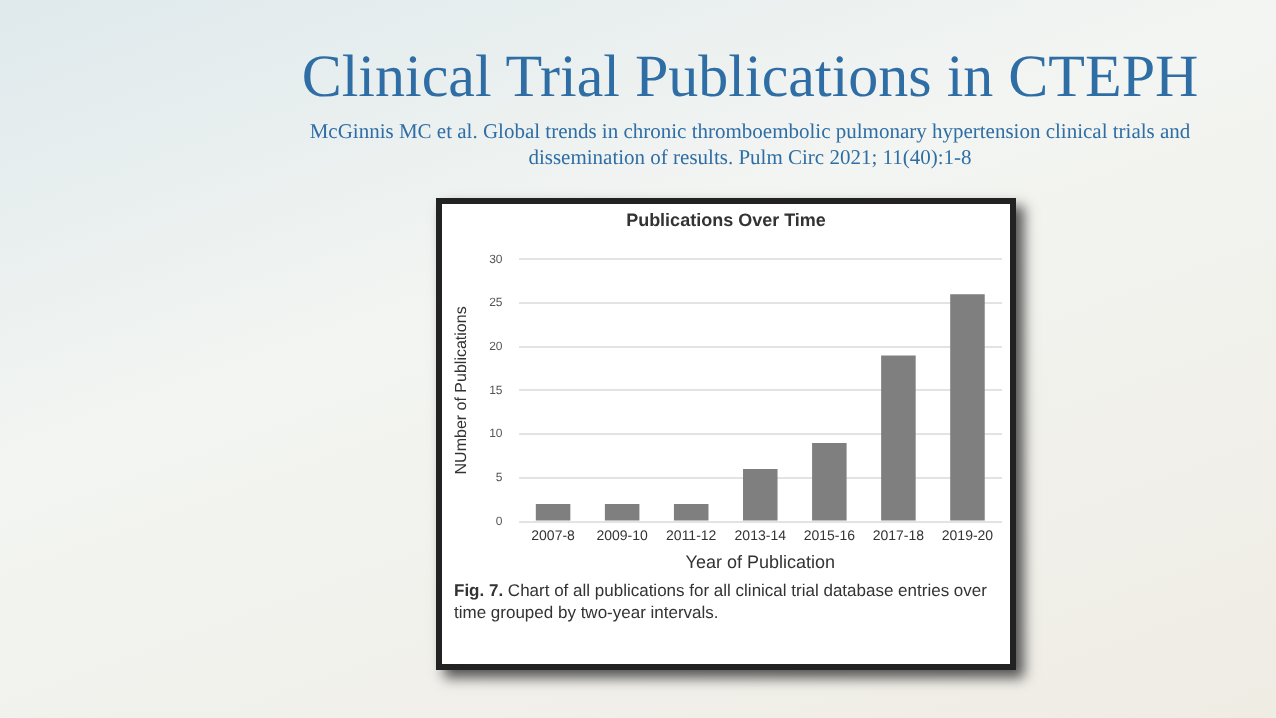 This screenshot has height=718, width=1276. What do you see at coordinates (750, 146) in the screenshot?
I see `chart-subtitle: McGinnis MC et al. Global trends in chronic thromboembolic pulmonary hypertension clinical trials and dissemination of results. Pulm Circ 2021; 11(40):1-8` at bounding box center [750, 146].